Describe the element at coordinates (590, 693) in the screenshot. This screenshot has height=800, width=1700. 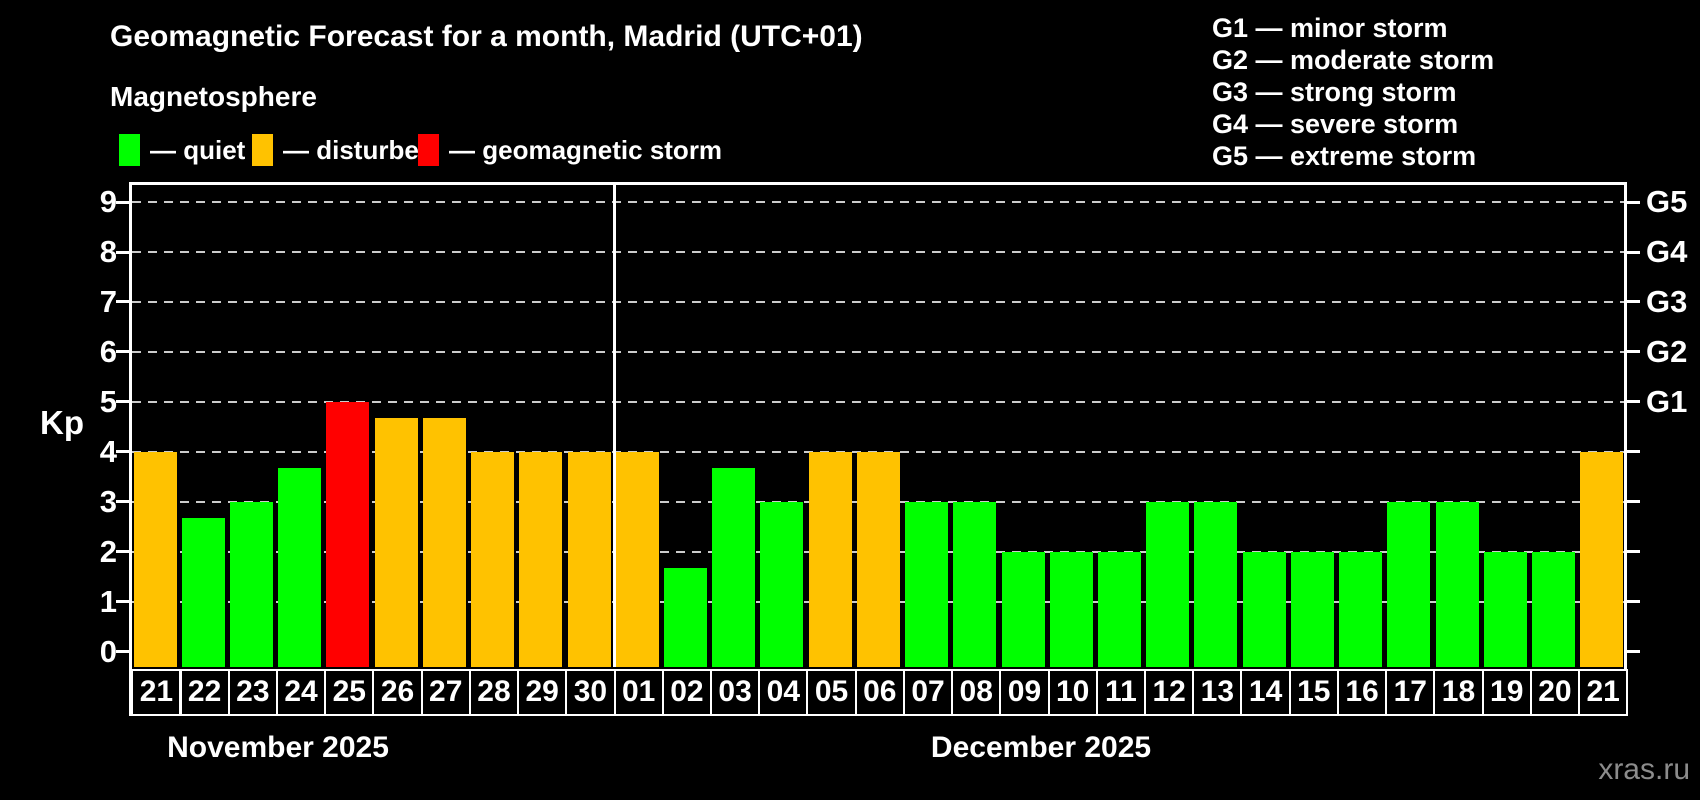
I see `date-box: 30` at that location.